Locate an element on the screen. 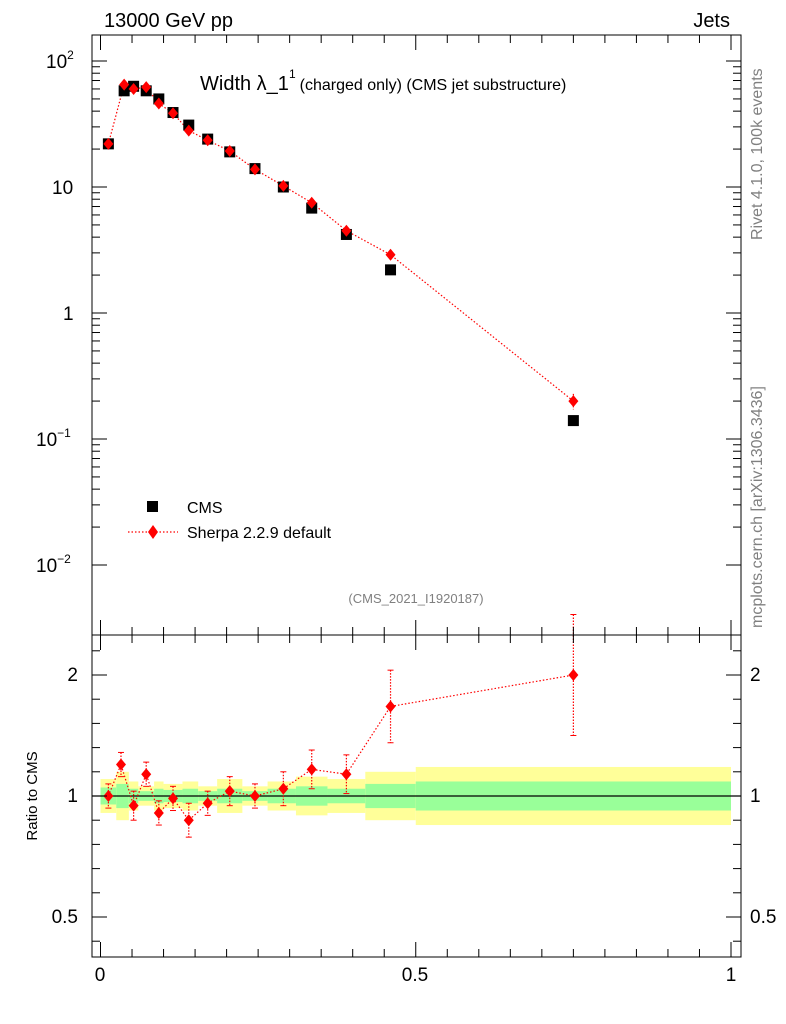 Image resolution: width=786 pixels, height=1024 pixels. plot-title-sub: (charged only) (CMS jet substructure) is located at coordinates (433, 85).